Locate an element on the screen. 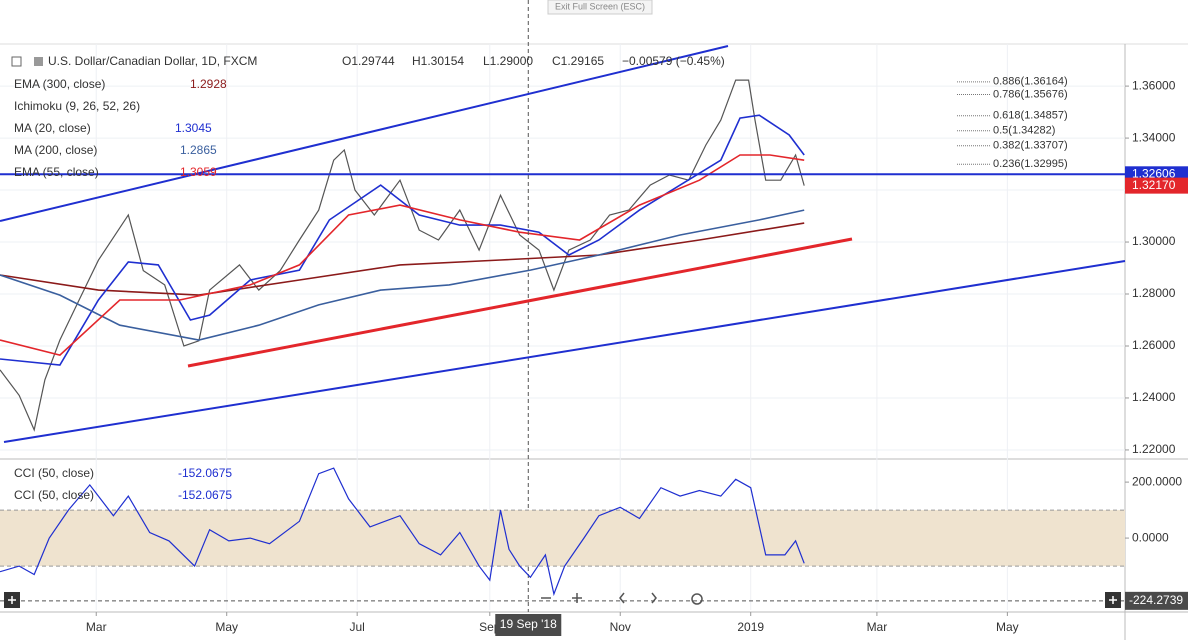 This screenshot has width=1188, height=640. price-label: 1.32606 is located at coordinates (1154, 173).